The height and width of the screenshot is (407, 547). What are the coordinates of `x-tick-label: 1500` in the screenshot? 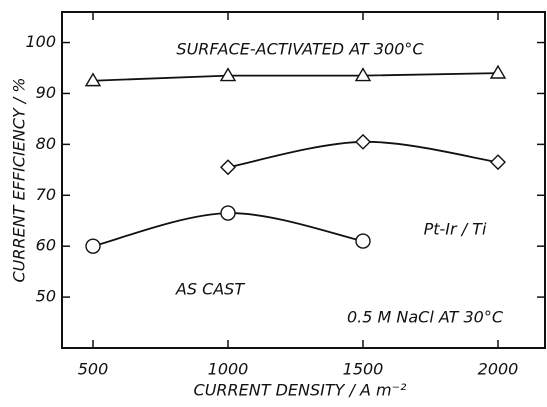 It's located at (363, 369).